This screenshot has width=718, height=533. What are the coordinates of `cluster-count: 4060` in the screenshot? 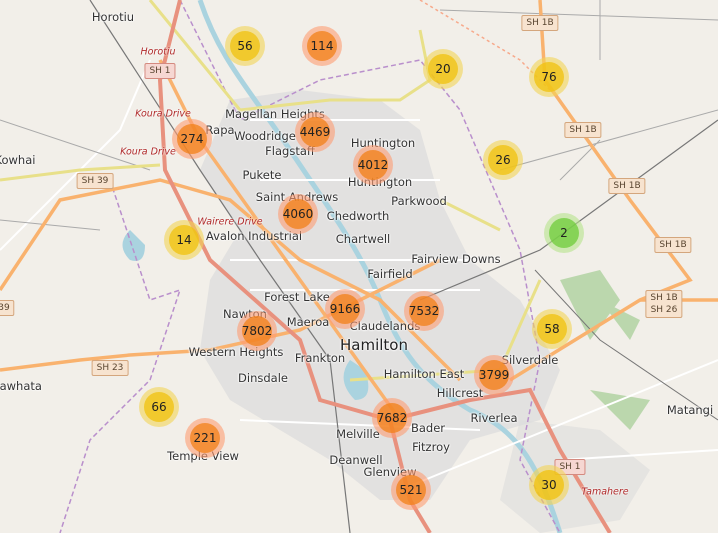 It's located at (298, 214).